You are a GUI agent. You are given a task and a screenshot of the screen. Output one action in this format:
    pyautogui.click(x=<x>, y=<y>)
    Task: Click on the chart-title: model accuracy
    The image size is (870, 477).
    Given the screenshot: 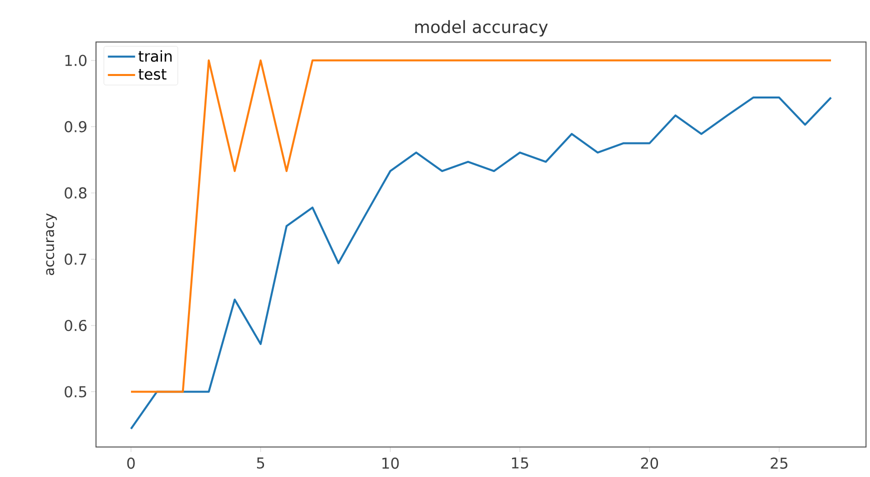 What is the action you would take?
    pyautogui.click(x=481, y=28)
    